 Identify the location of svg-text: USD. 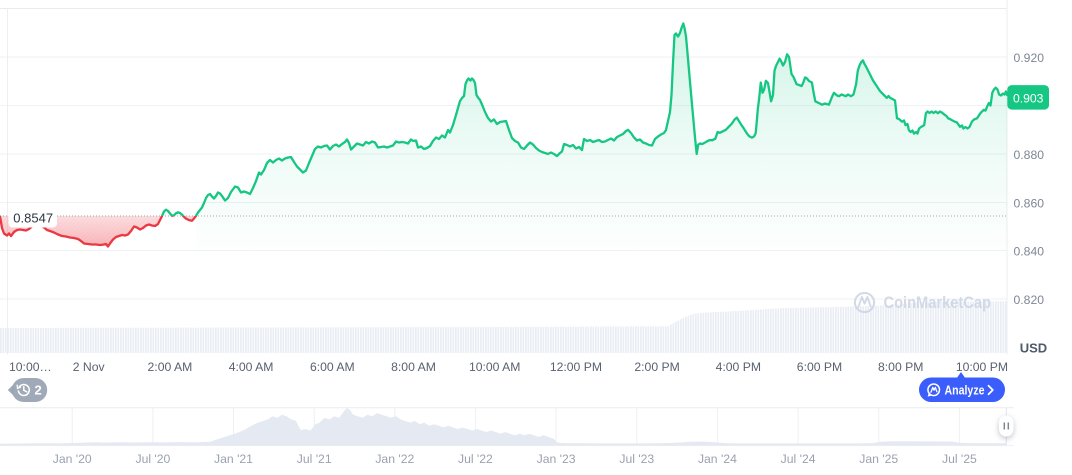
(1033, 348).